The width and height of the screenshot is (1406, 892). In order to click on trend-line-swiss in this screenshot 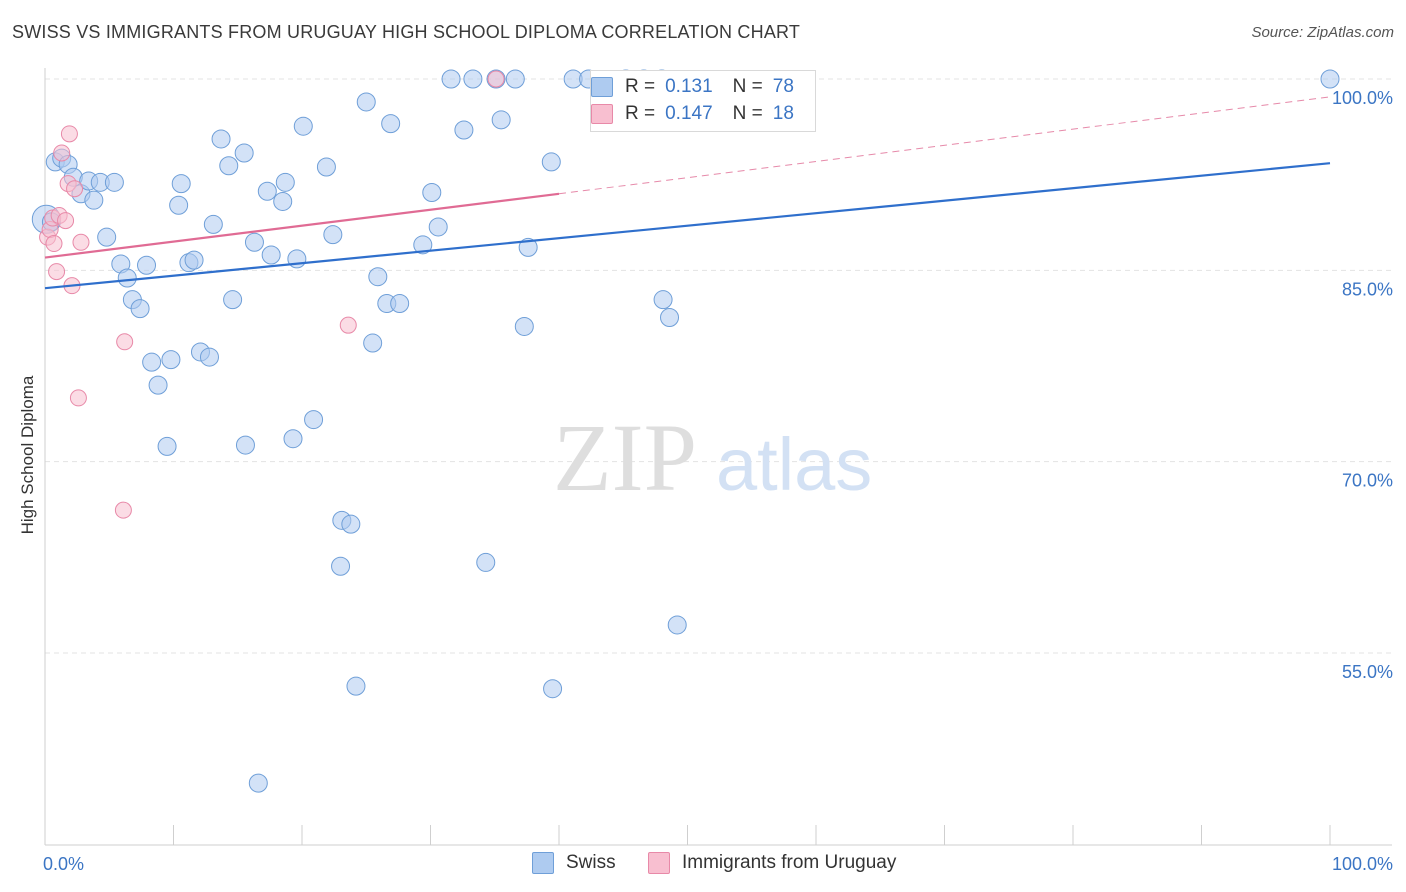, I will do `click(687, 226)`.